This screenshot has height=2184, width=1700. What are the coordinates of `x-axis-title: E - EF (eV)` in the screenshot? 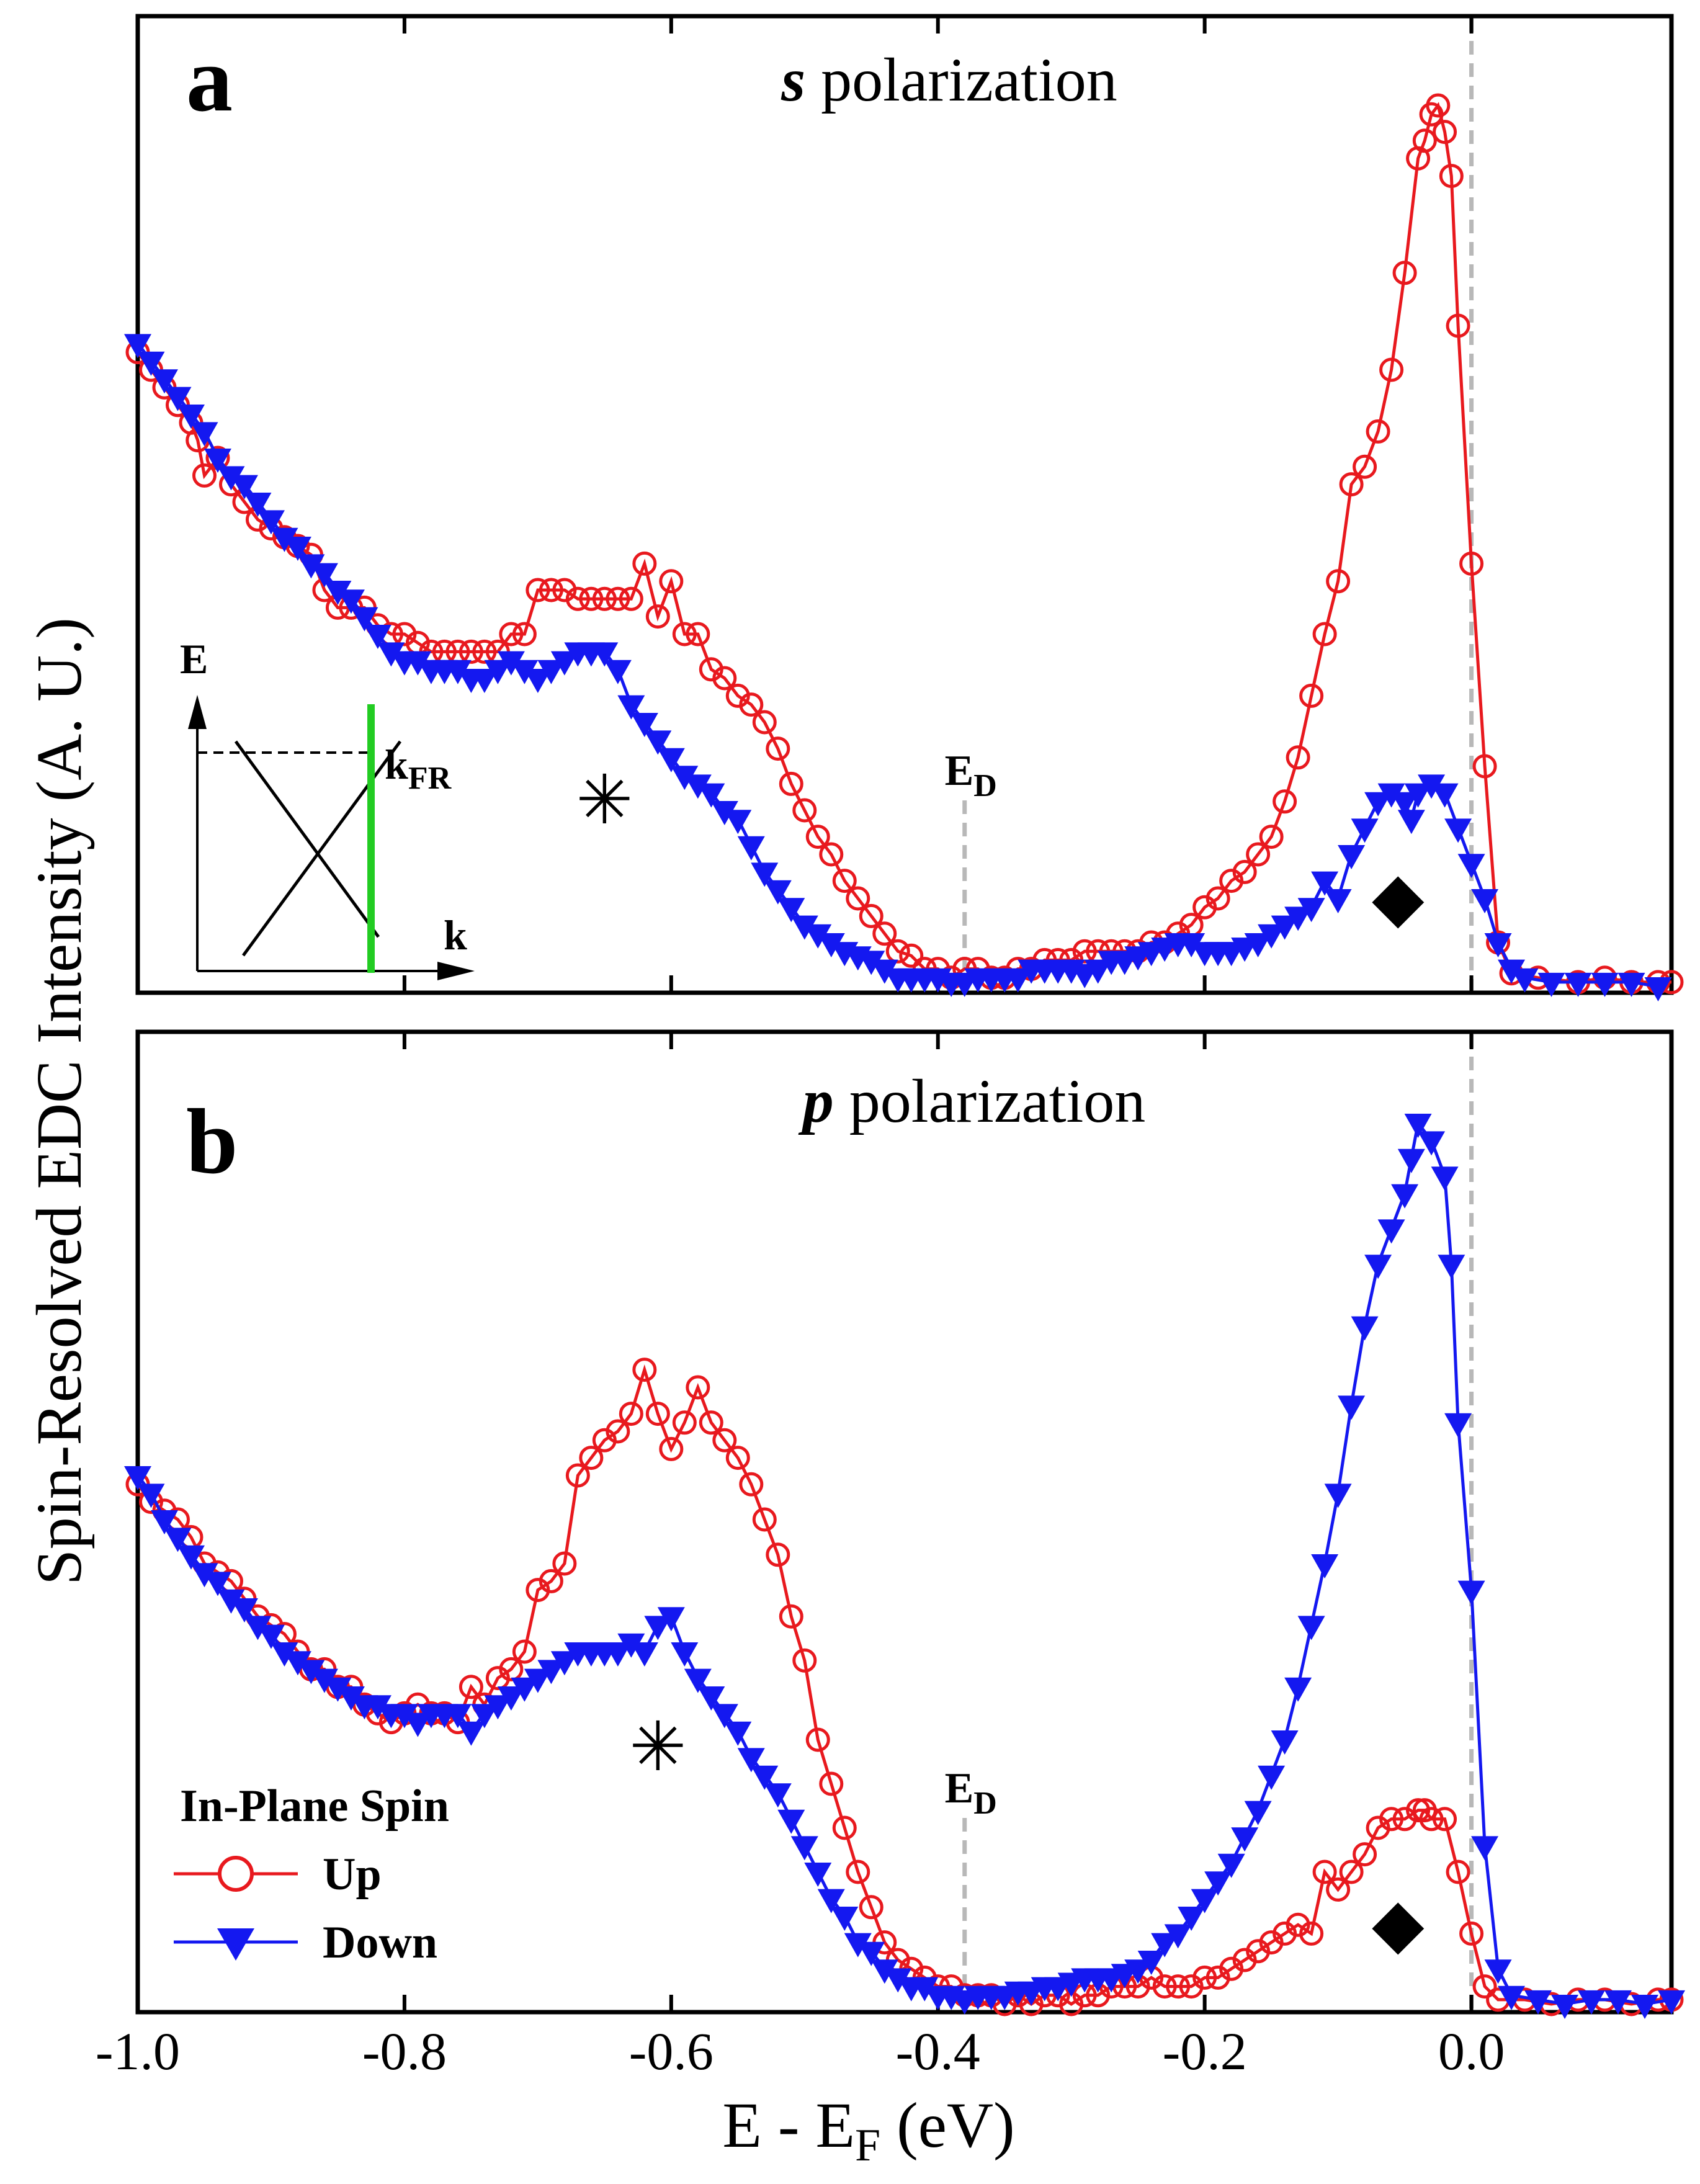 It's located at (868, 2130).